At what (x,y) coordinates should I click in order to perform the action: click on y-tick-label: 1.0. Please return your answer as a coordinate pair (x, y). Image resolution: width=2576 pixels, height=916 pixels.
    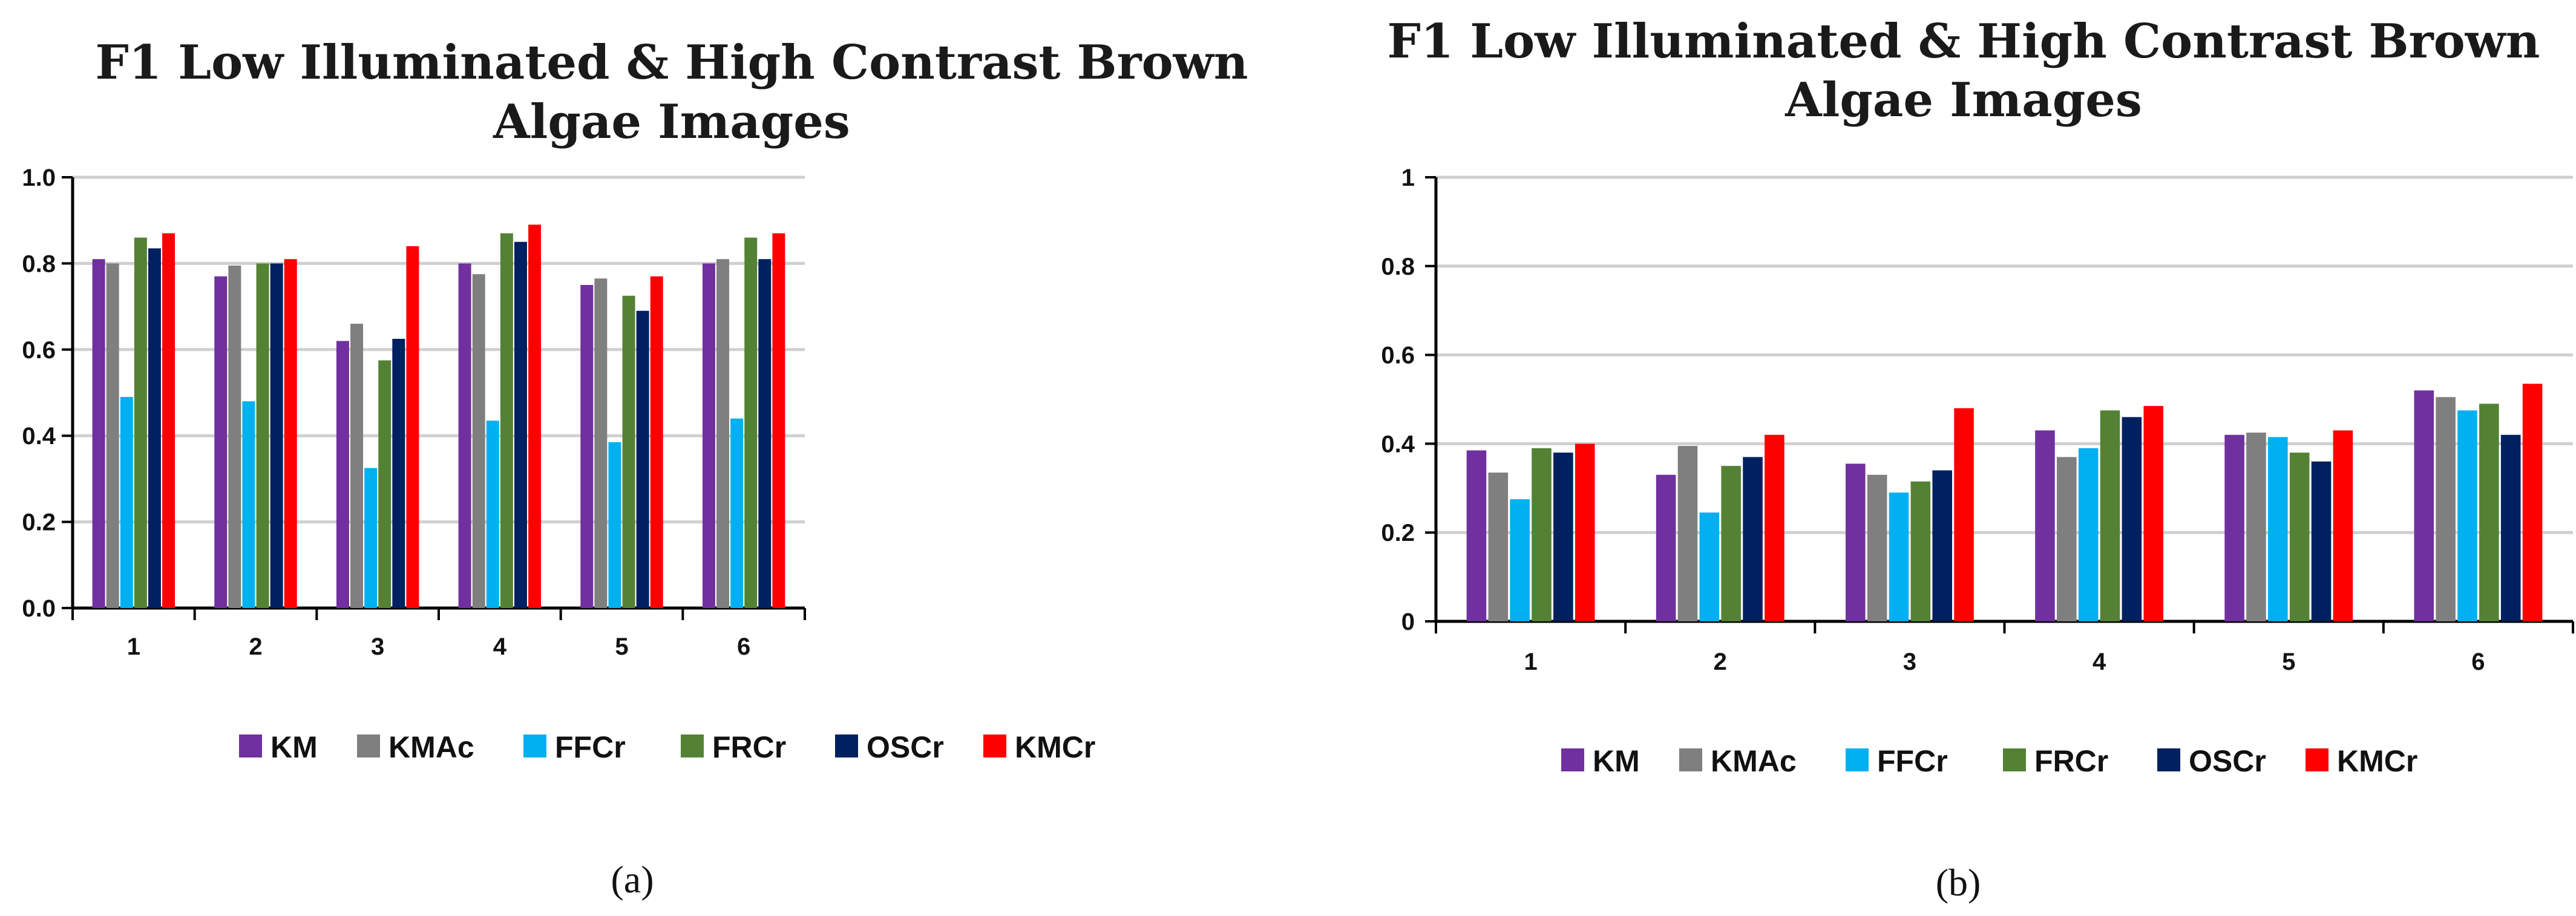
    Looking at the image, I should click on (39, 178).